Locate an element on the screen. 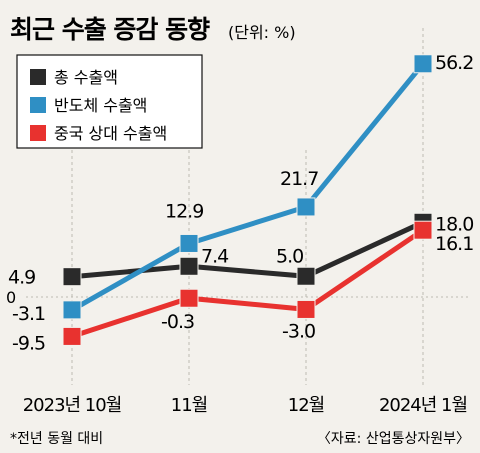 The image size is (480, 453). data-label-1-2: 7.4 is located at coordinates (215, 256).